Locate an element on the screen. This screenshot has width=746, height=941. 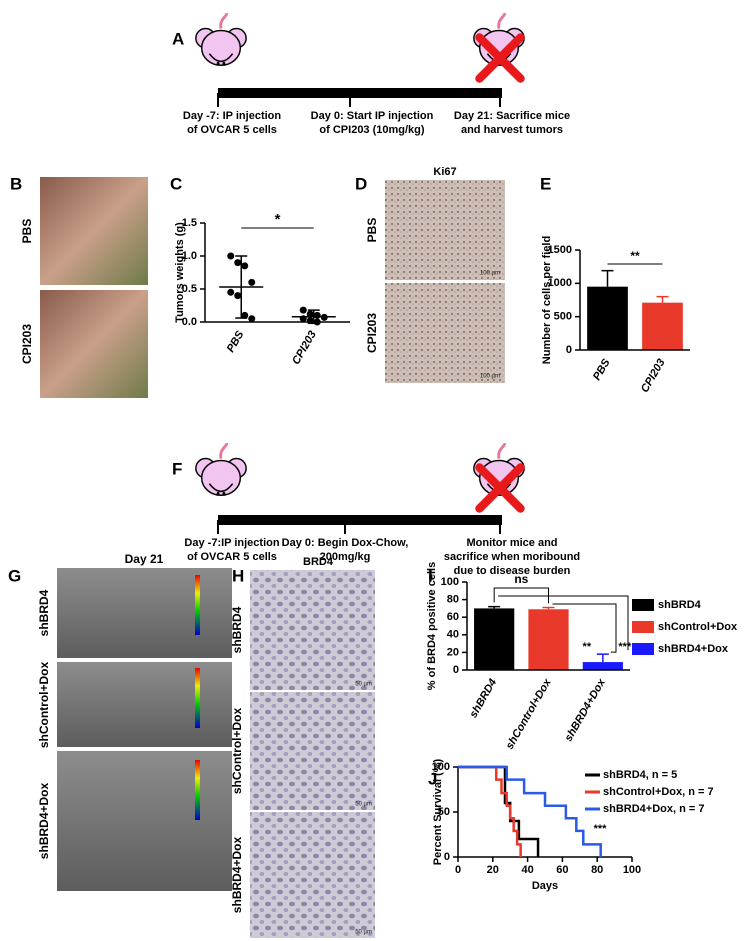
y-tick-label: 50 is located at coordinates (444, 812).